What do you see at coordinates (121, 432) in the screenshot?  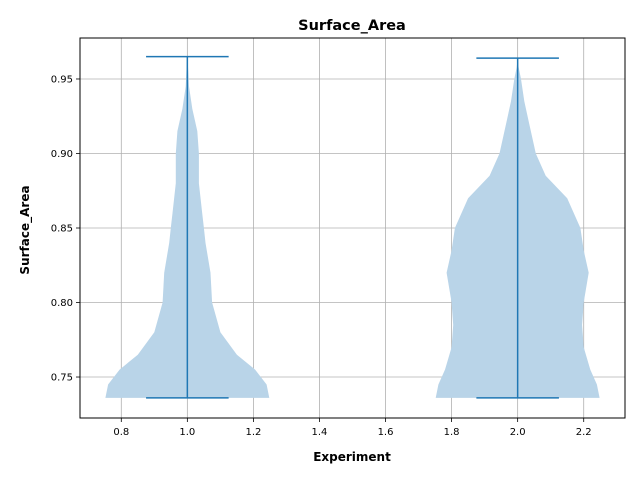 I see `x-tick-label: 0.8` at bounding box center [121, 432].